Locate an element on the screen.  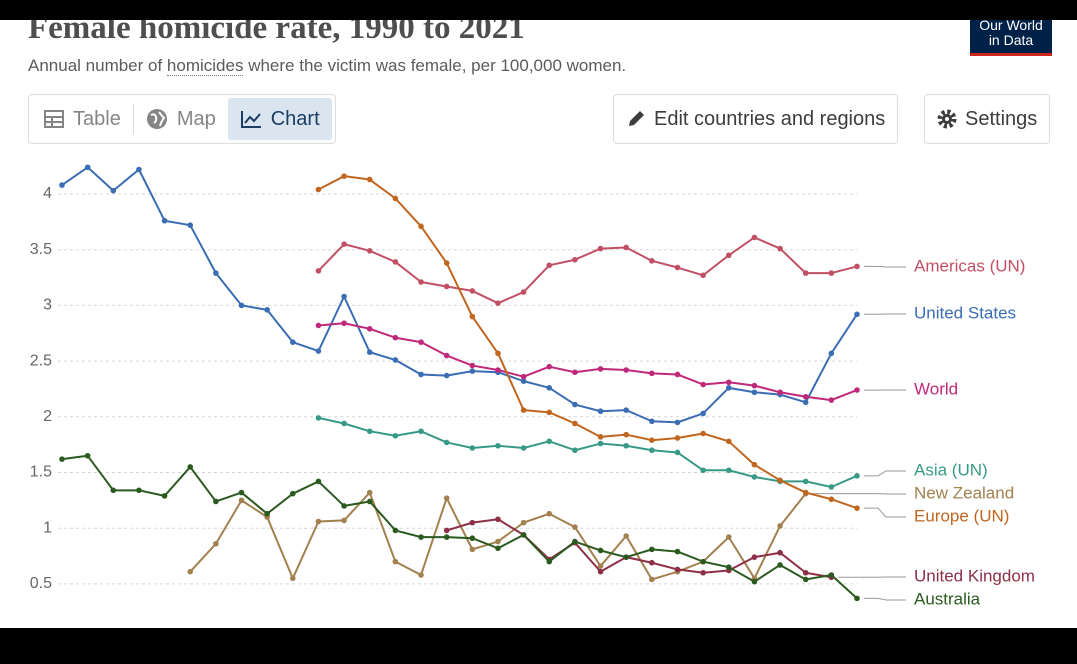
logo: Our World in Data is located at coordinates (1011, 35).